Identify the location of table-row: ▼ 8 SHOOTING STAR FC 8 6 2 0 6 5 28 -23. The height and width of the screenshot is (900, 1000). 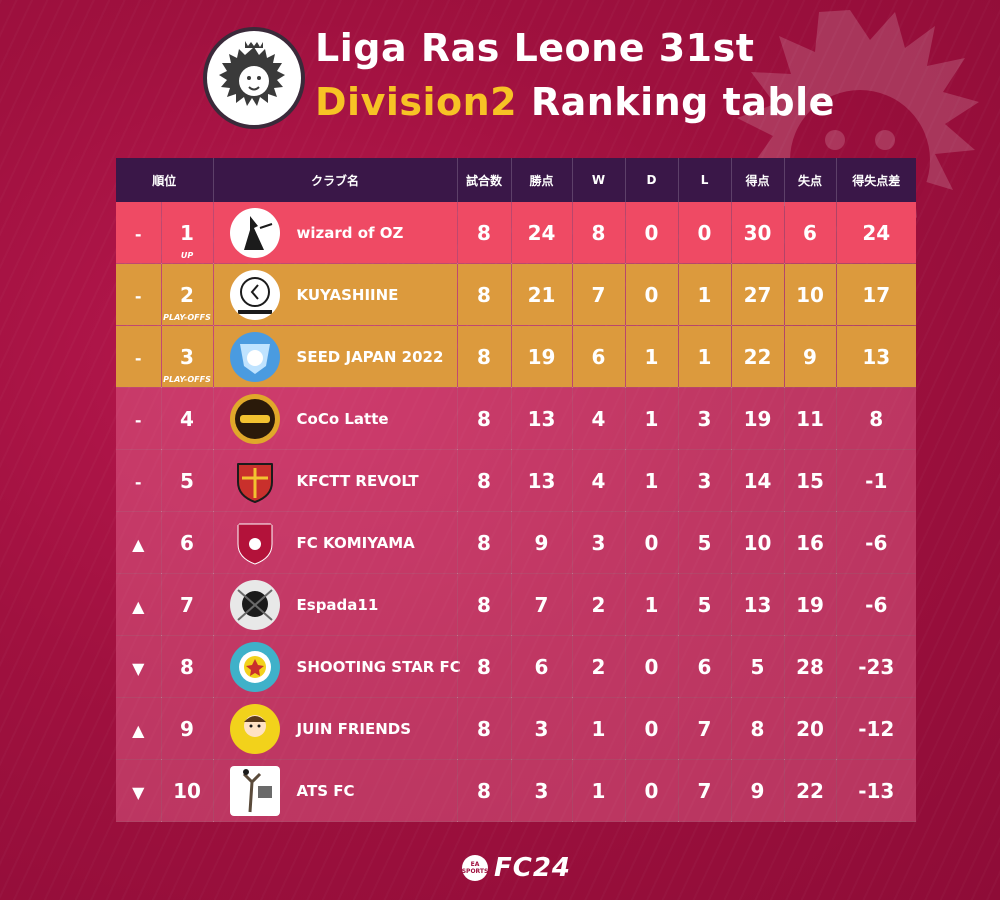
(516, 666).